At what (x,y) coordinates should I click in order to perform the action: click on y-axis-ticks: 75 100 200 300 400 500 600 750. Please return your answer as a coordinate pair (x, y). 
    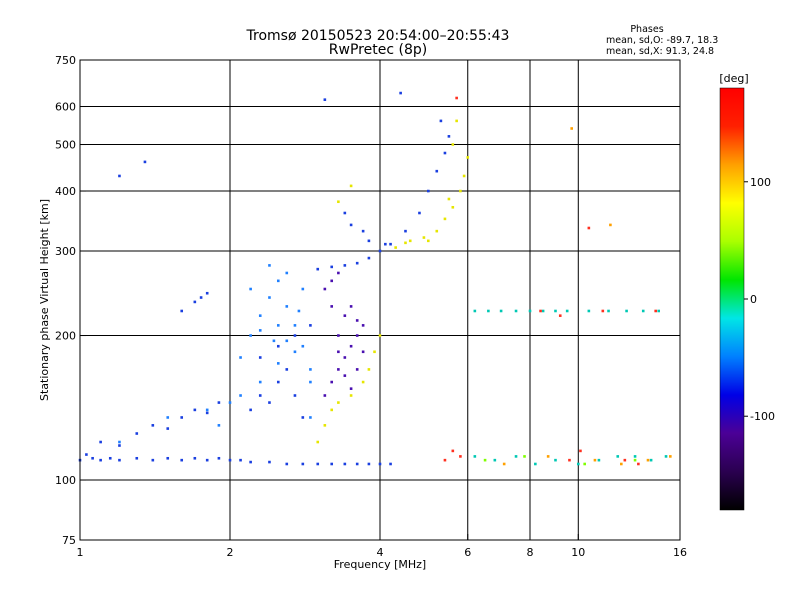
    Looking at the image, I should click on (70, 300).